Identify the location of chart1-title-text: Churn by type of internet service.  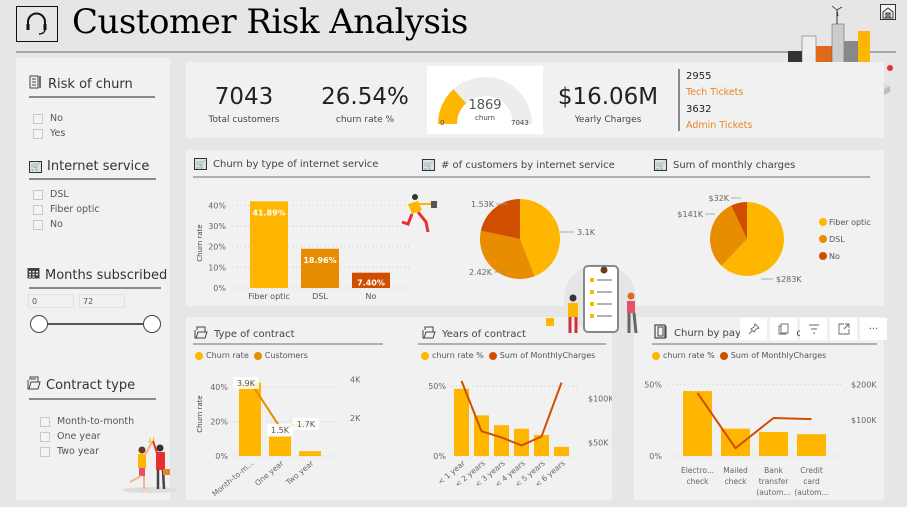
(296, 164).